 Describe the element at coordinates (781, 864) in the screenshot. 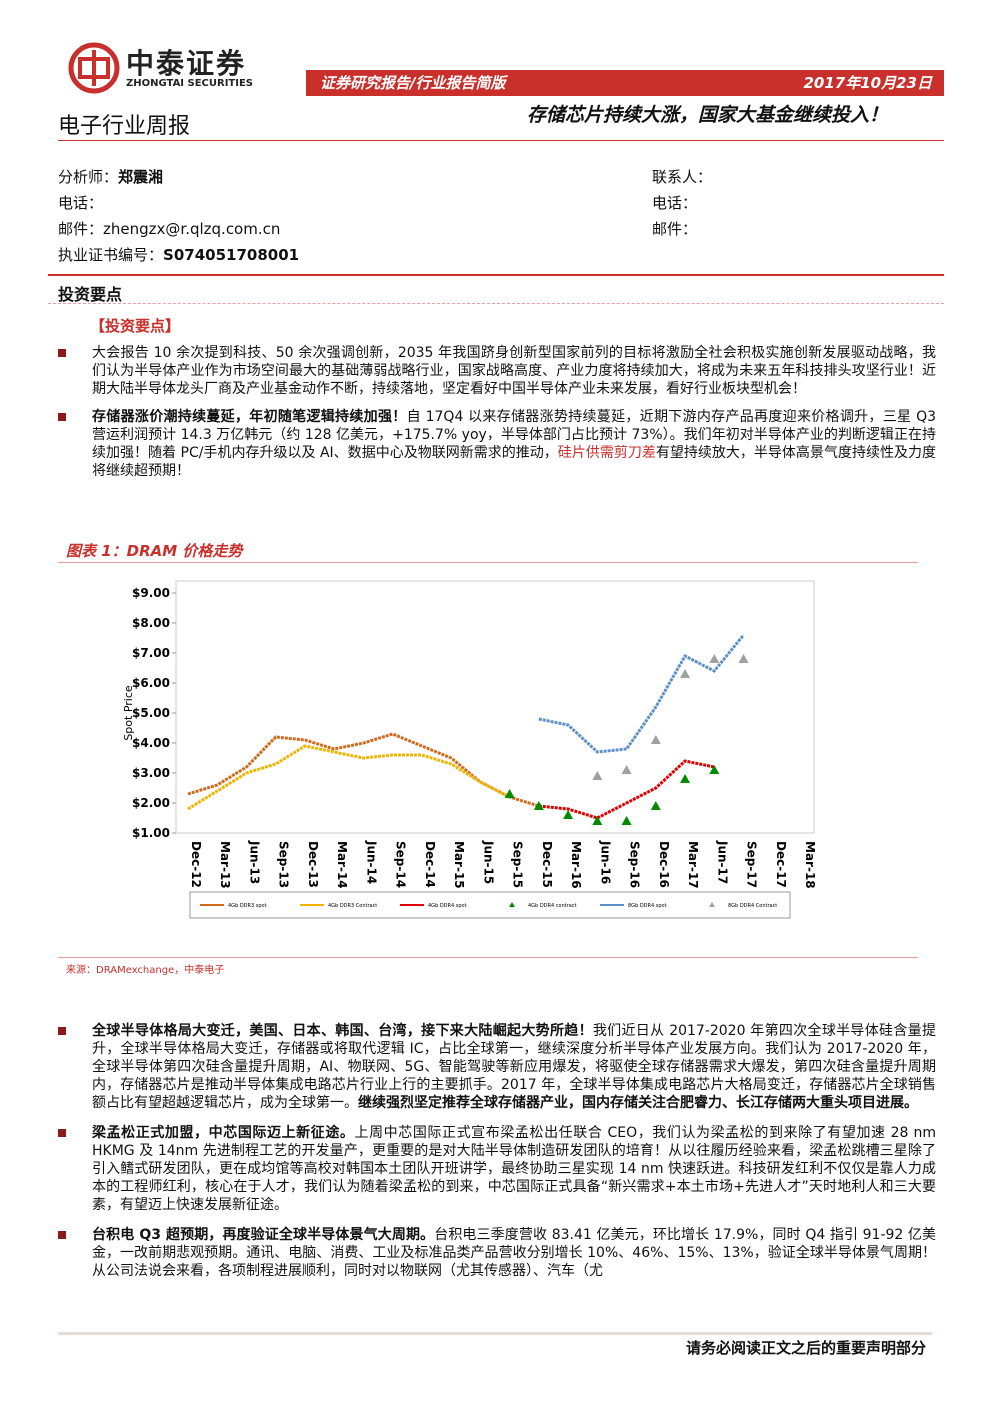

I see `x-tick-label: Dec-17` at that location.